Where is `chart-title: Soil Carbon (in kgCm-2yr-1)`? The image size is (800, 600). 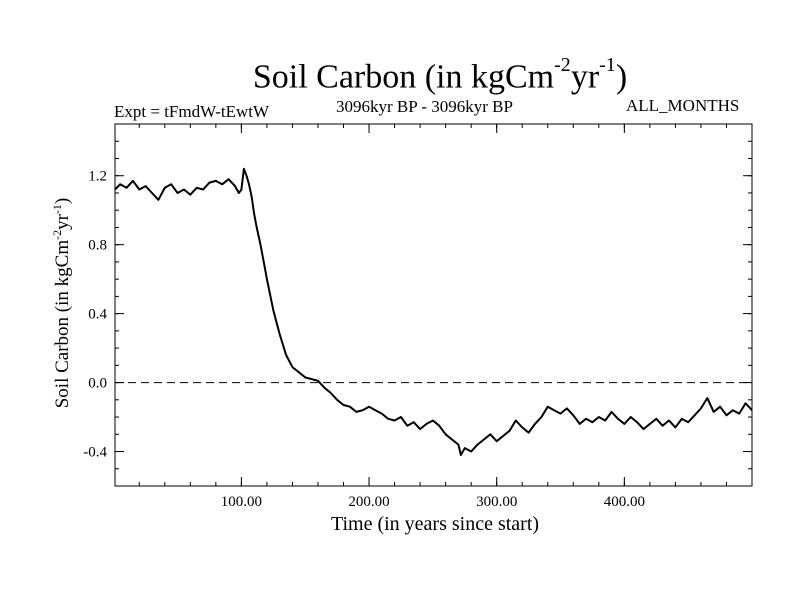
chart-title: Soil Carbon (in kgCm-2yr-1) is located at coordinates (400, 75).